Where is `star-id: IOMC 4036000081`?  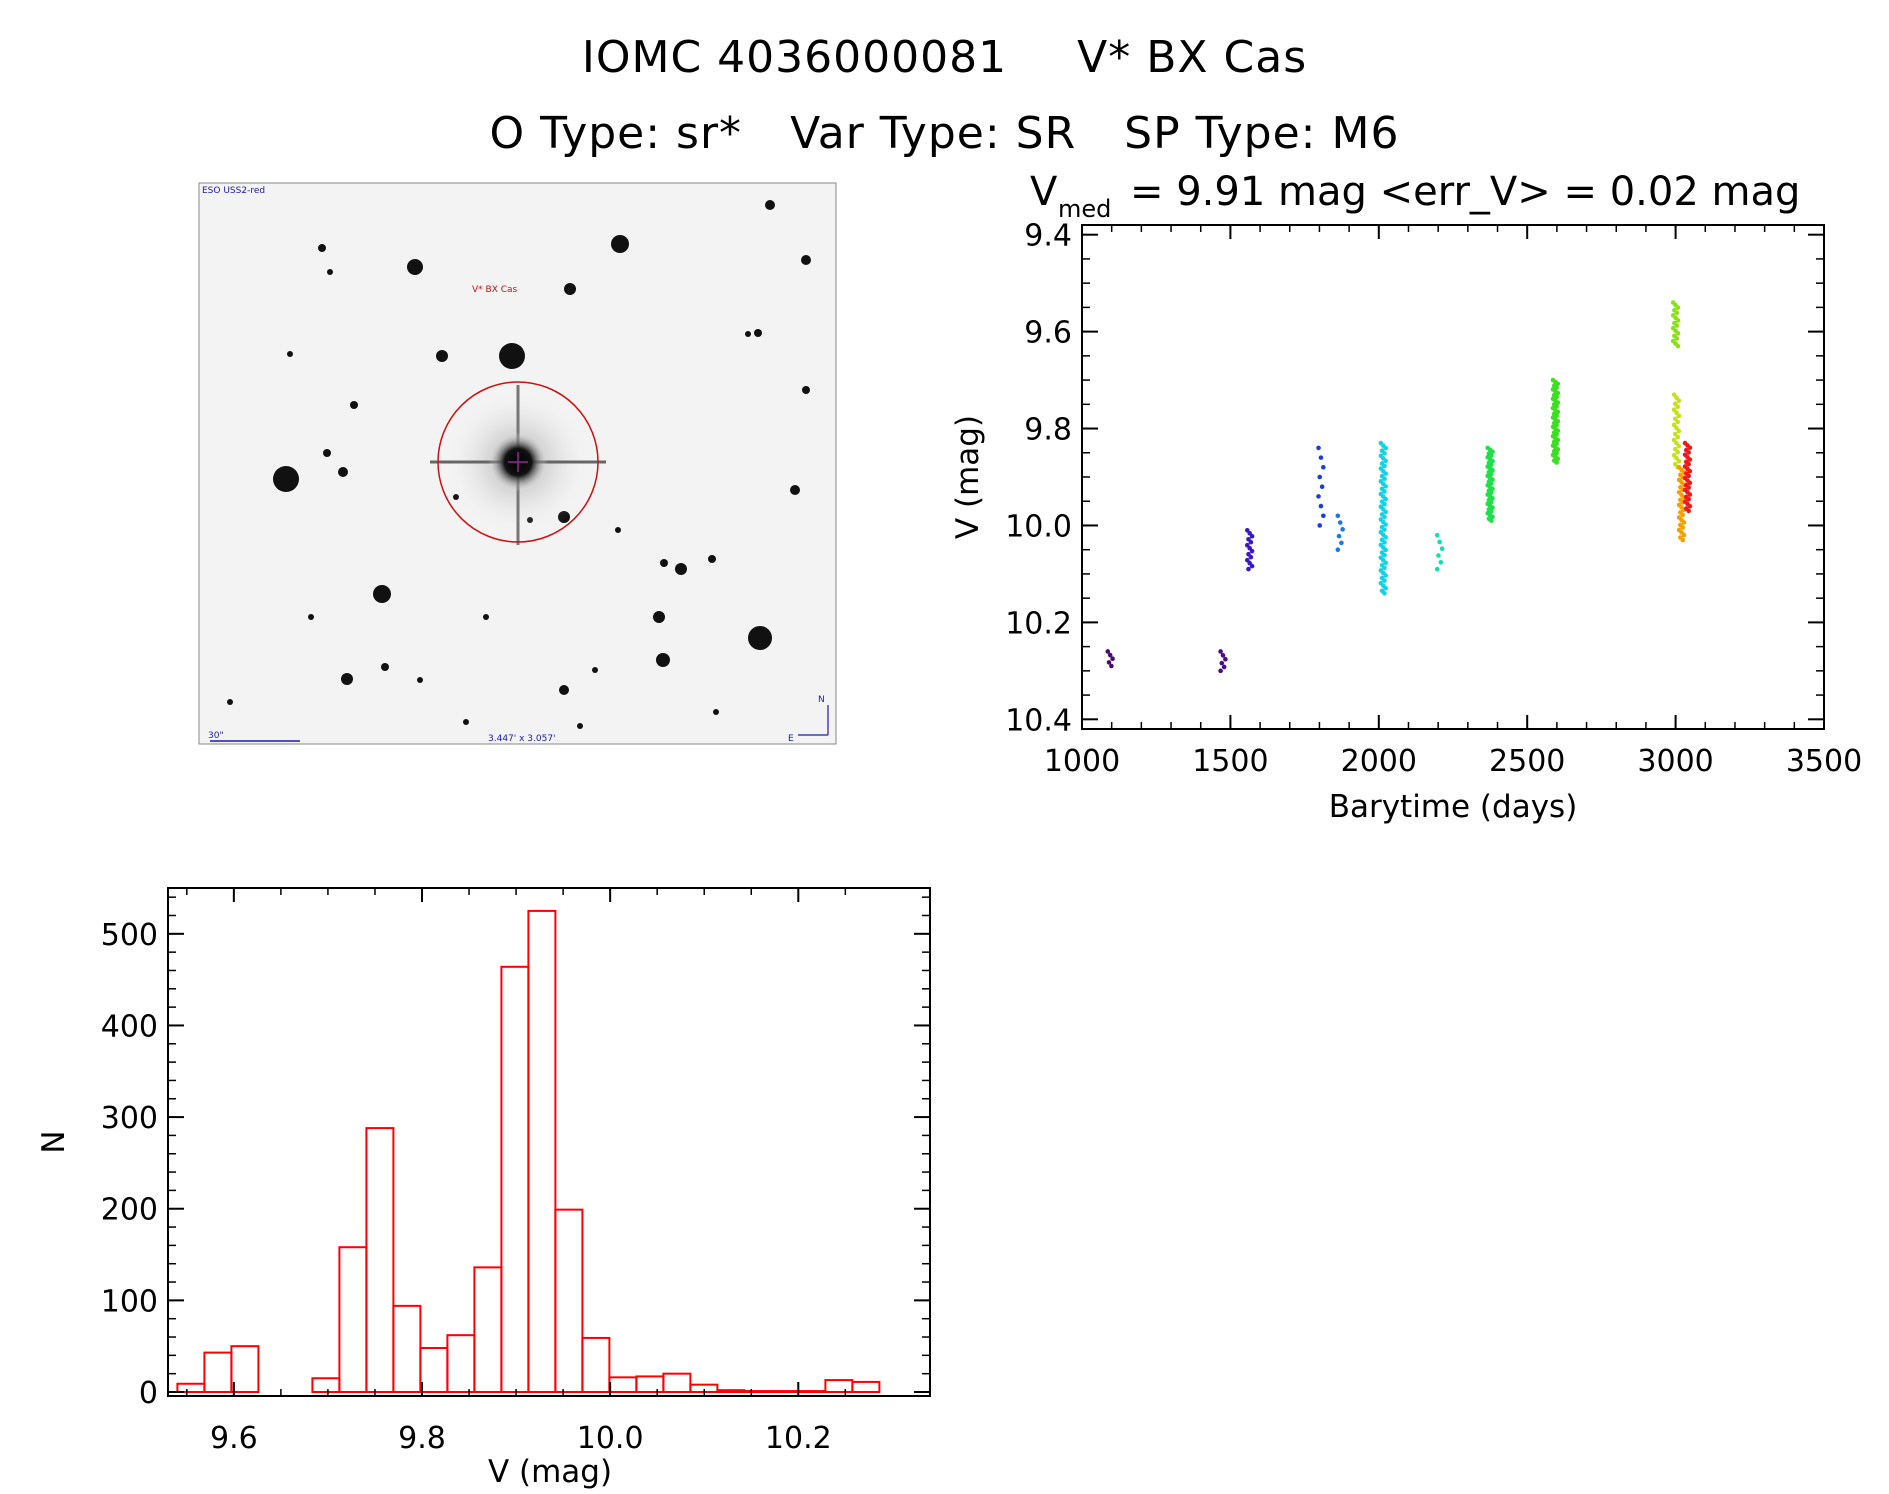
star-id: IOMC 4036000081 is located at coordinates (794, 57).